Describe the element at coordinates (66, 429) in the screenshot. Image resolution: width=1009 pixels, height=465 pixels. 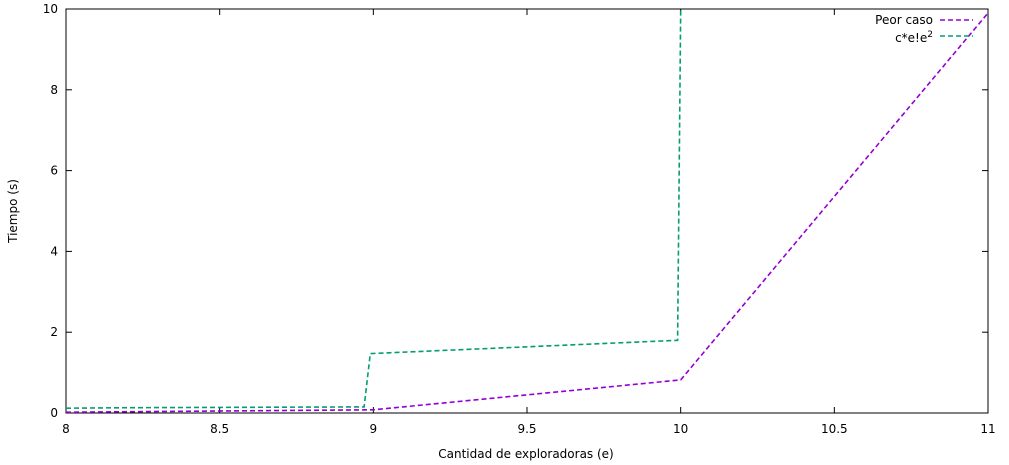
I see `x-tick-label: 8` at that location.